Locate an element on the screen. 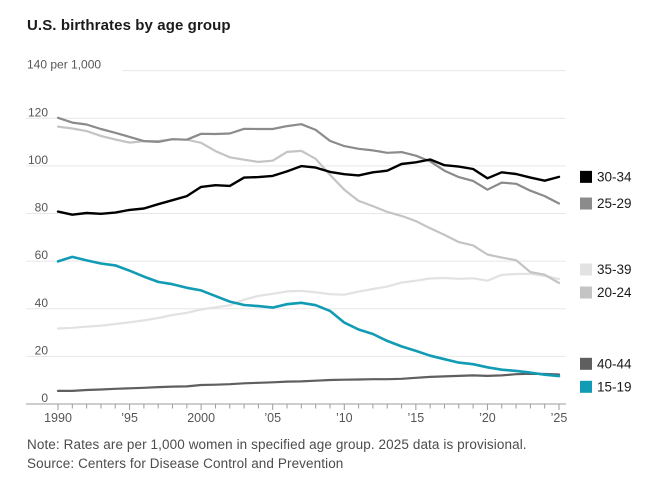 This screenshot has width=658, height=484. x-axis-label: ’20 is located at coordinates (487, 418).